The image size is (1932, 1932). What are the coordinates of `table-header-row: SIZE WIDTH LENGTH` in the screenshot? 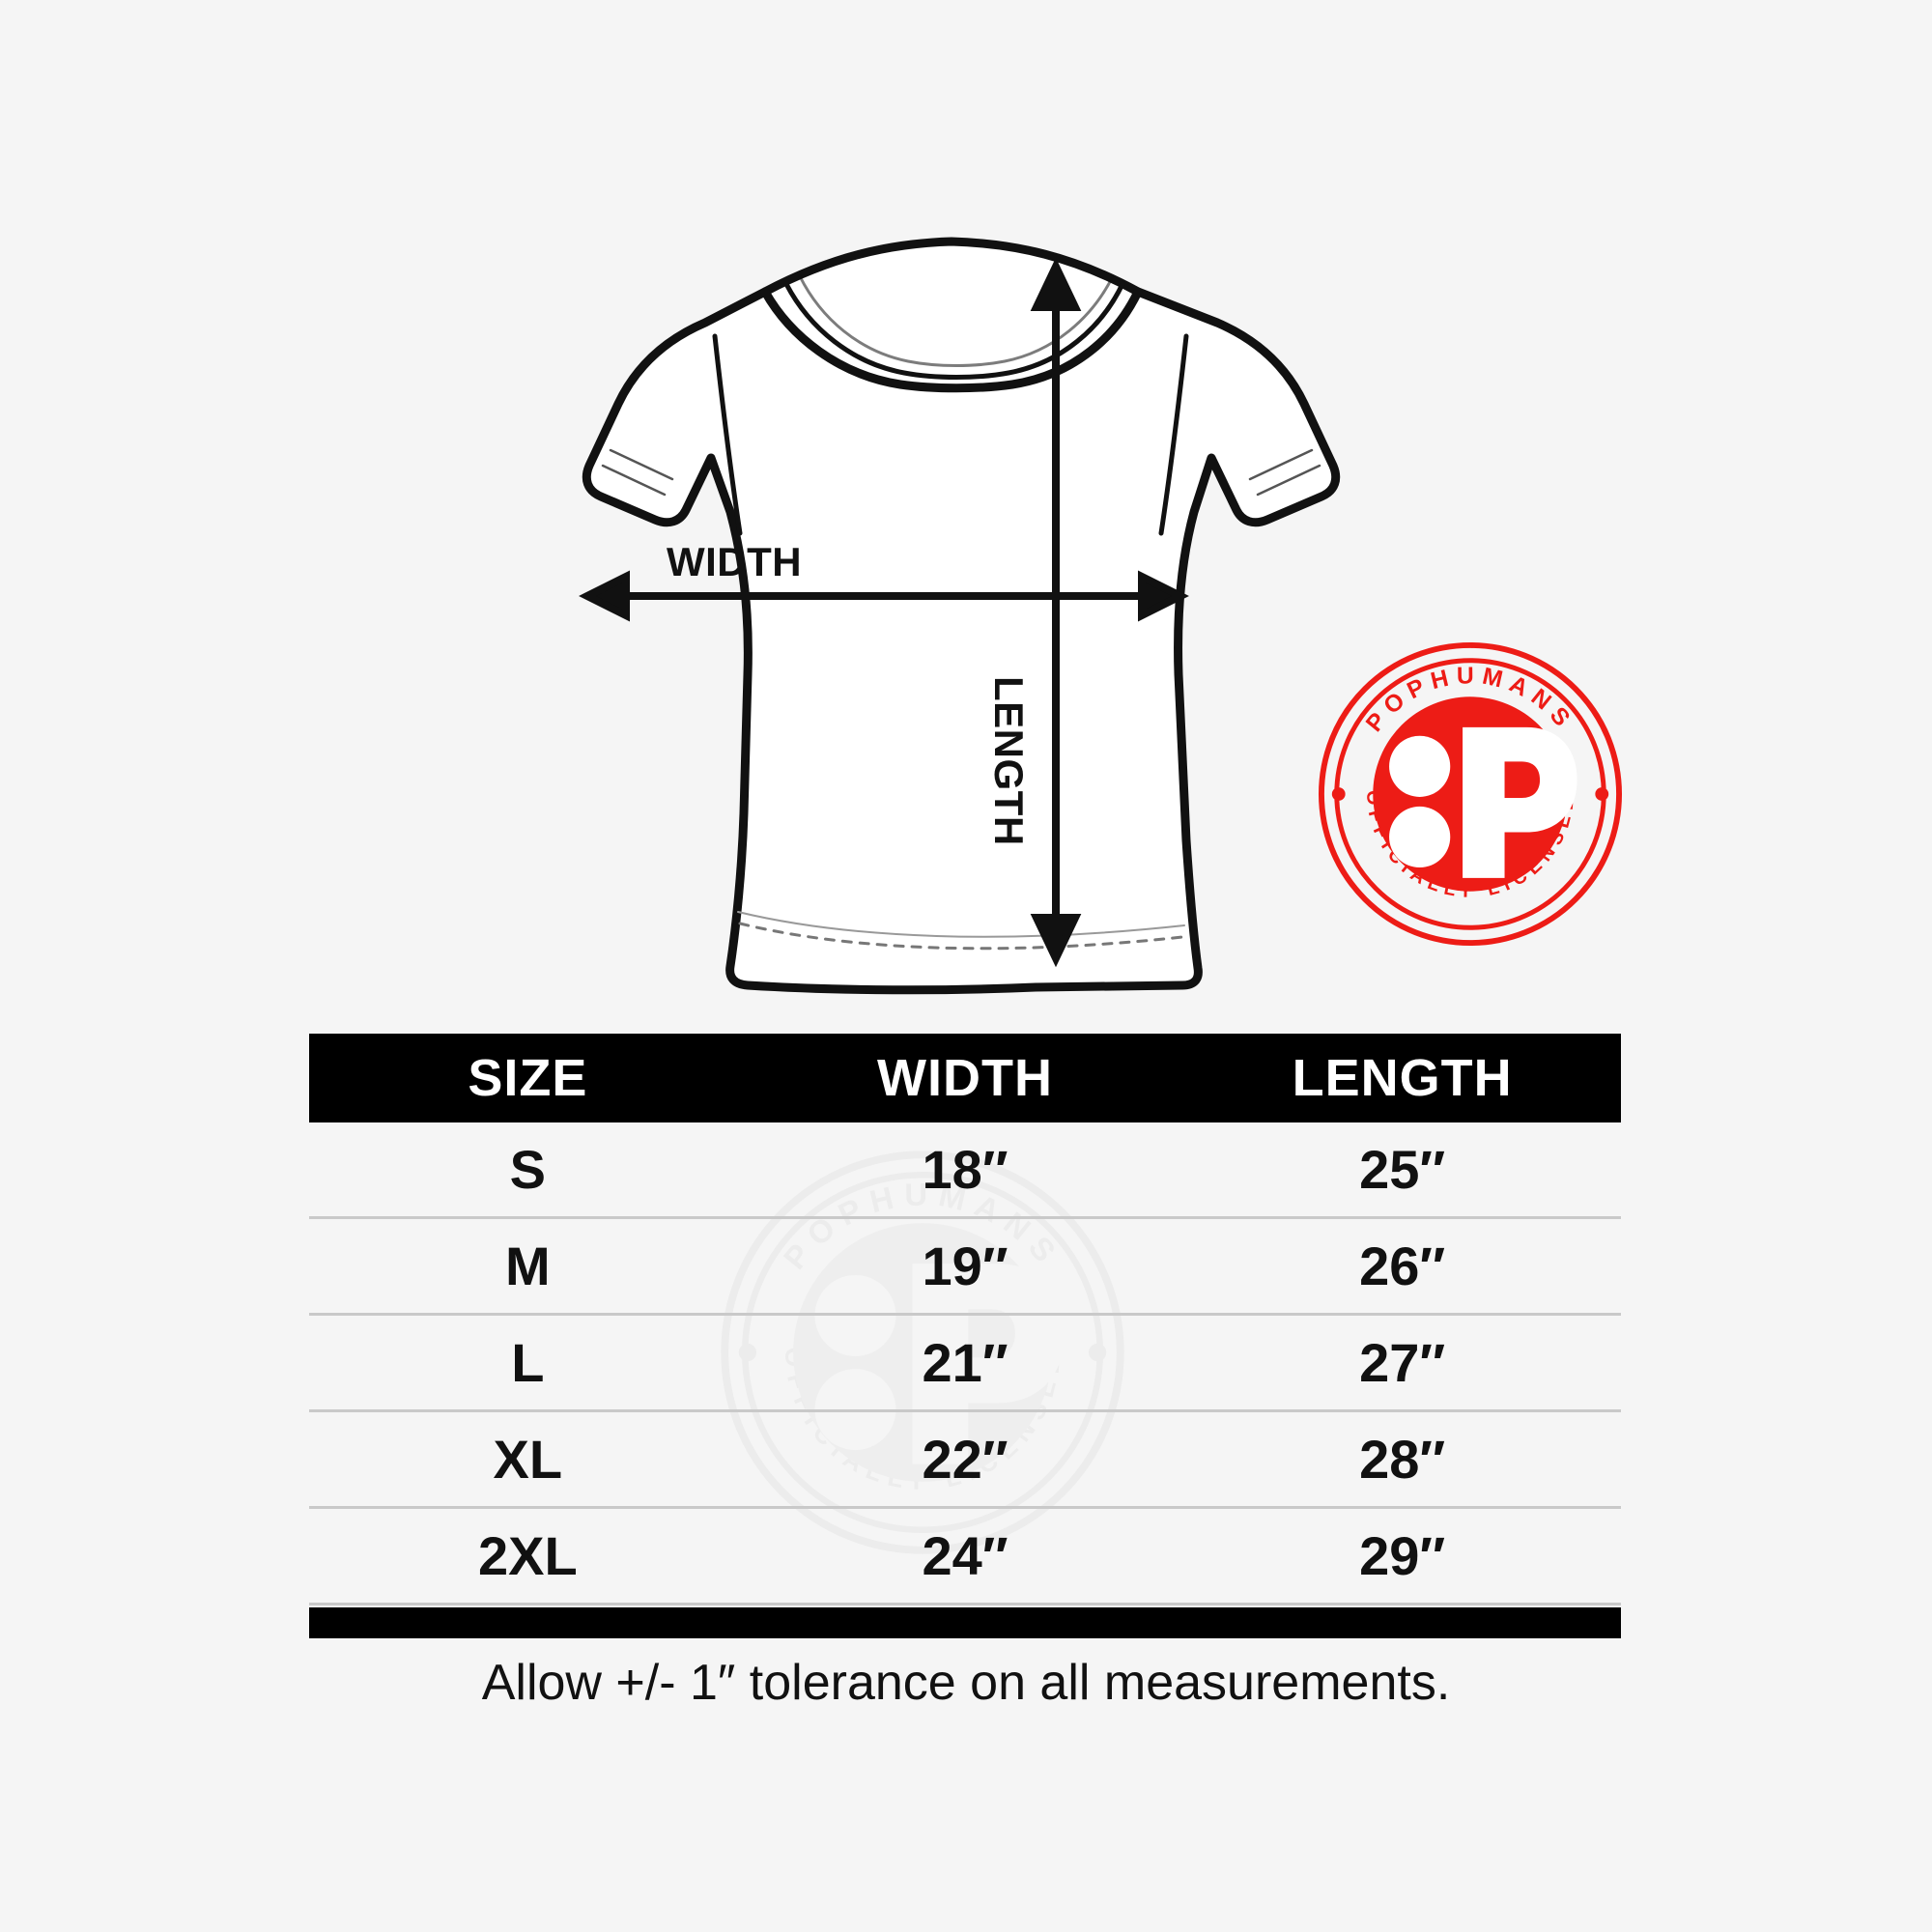 It's located at (965, 1078).